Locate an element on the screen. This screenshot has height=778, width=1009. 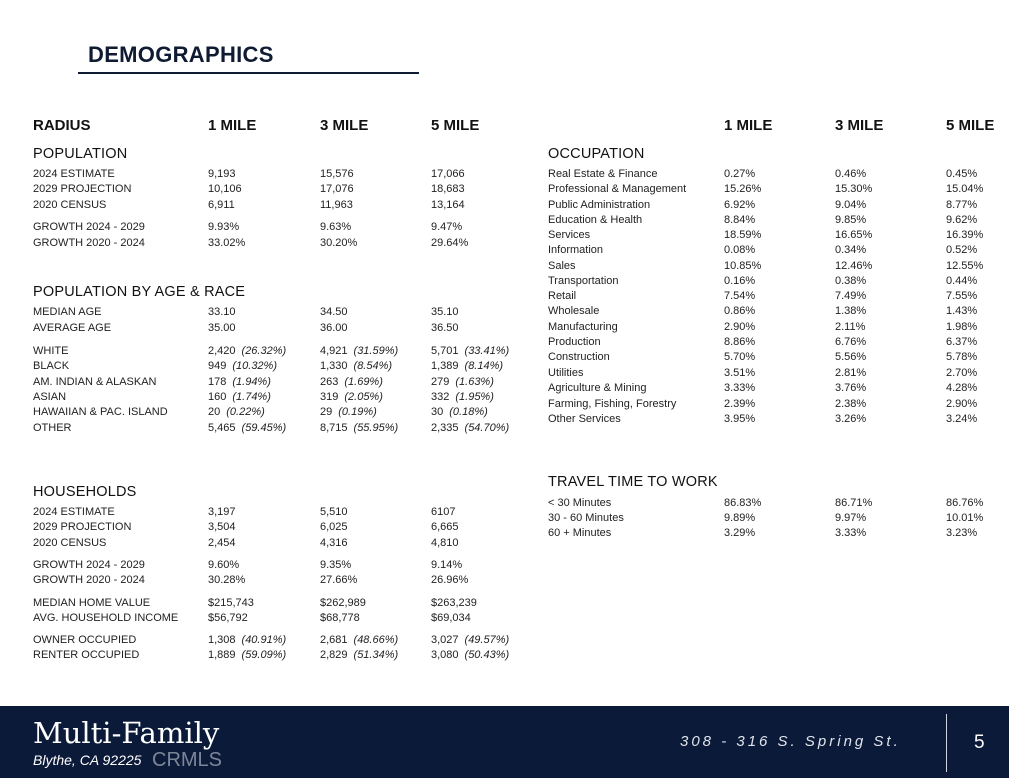
row-value: 160 (1.74%) is located at coordinates (239, 397).